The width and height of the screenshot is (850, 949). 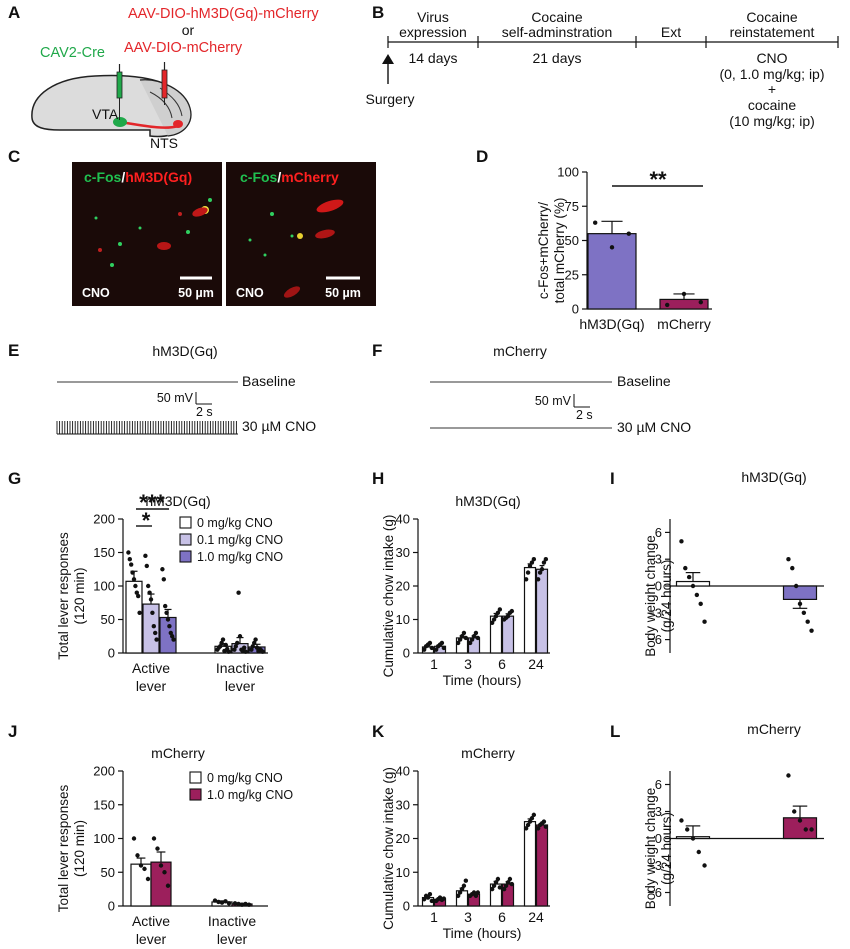 What do you see at coordinates (14, 478) in the screenshot?
I see `panel-letter-g: G` at bounding box center [14, 478].